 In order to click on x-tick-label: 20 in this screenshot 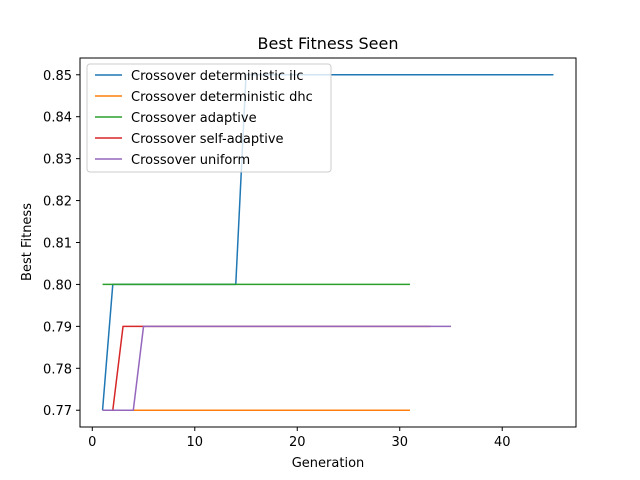, I will do `click(297, 442)`.